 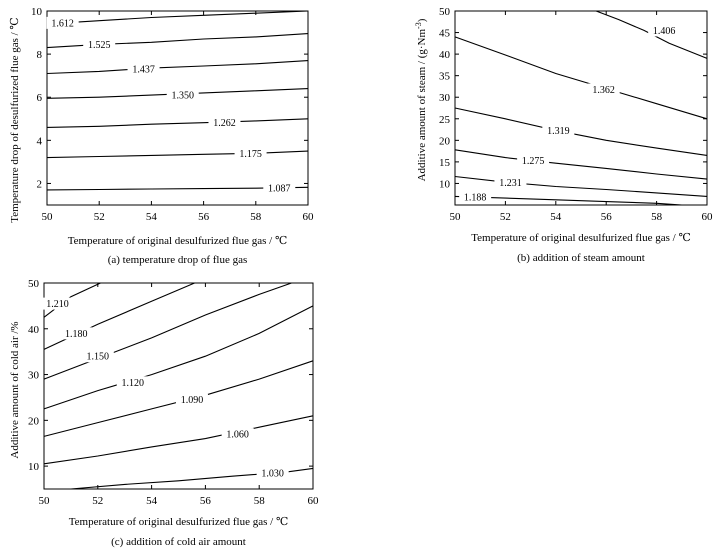 I want to click on contour-label: 1.030, so click(x=272, y=473).